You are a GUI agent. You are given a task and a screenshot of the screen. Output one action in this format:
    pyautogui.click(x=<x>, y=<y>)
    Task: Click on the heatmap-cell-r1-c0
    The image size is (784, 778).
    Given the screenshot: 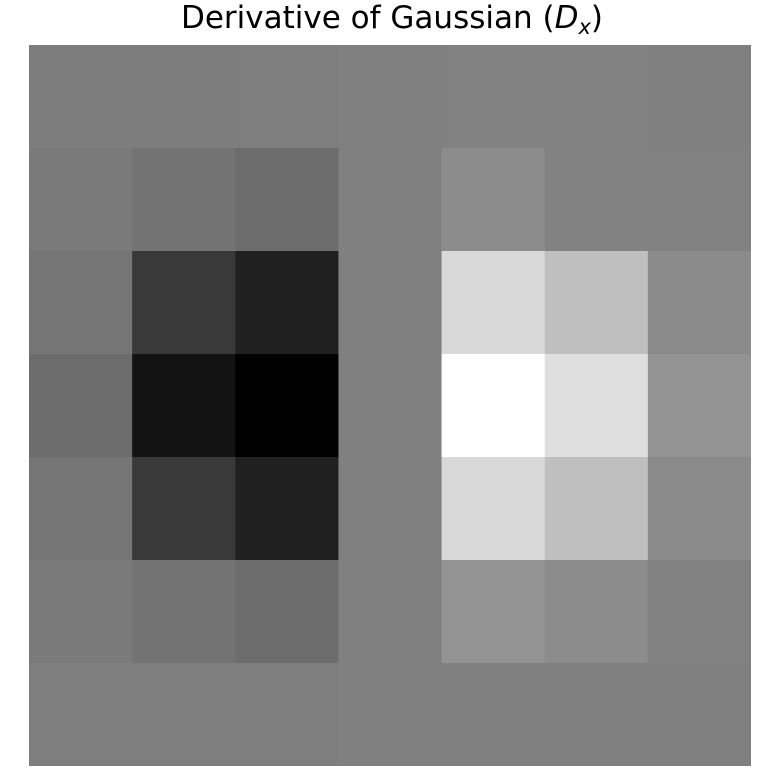 What is the action you would take?
    pyautogui.click(x=81, y=200)
    